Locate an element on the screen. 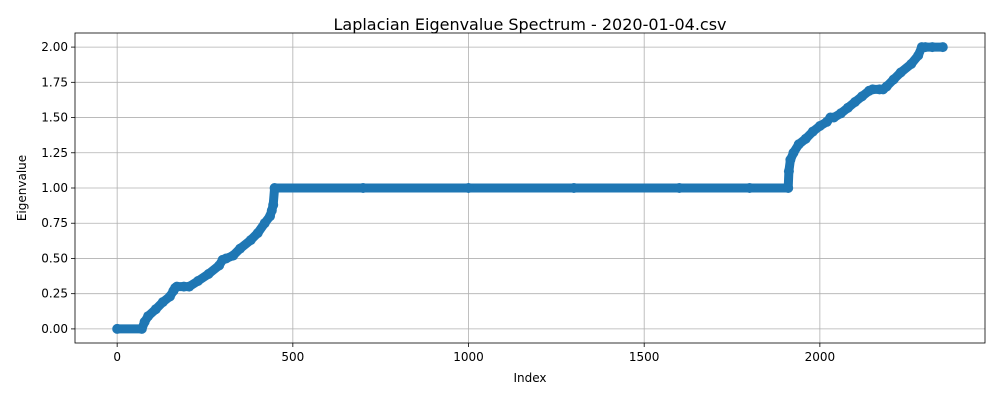 This screenshot has height=400, width=1000. y-tick-label: 0.75 is located at coordinates (54, 223).